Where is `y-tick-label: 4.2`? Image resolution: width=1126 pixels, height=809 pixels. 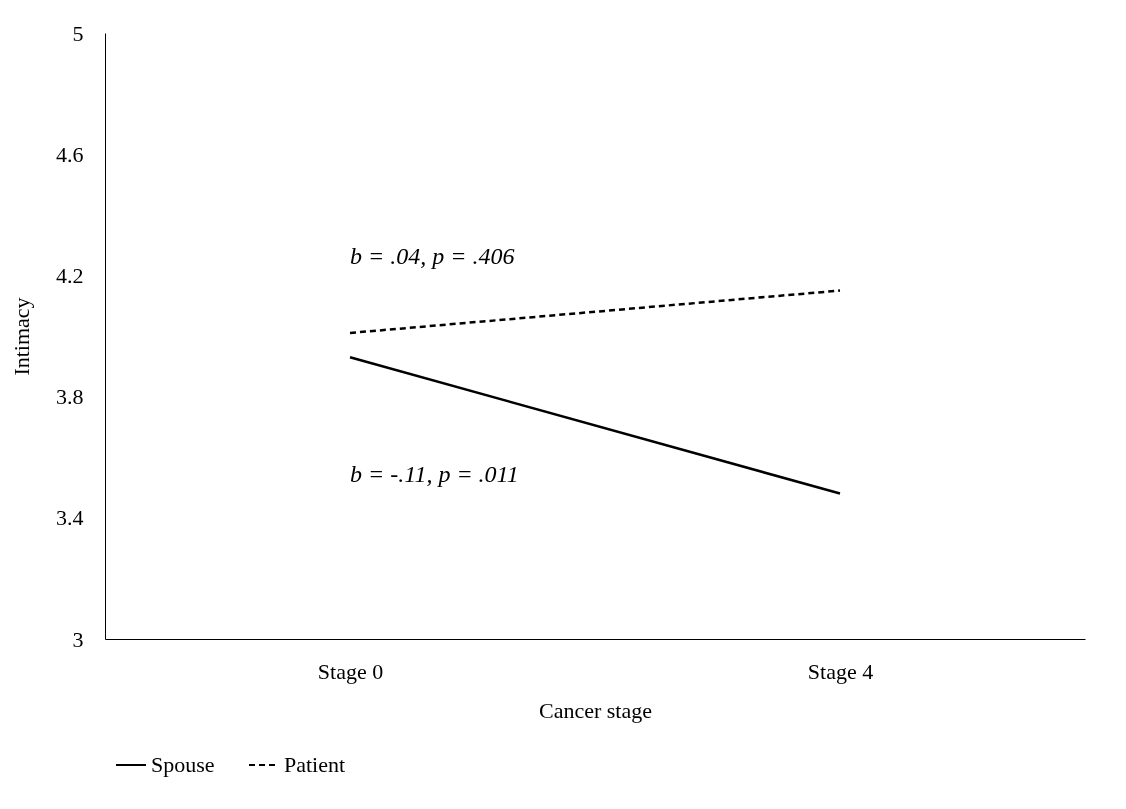
y-tick-label: 4.2 is located at coordinates (70, 275).